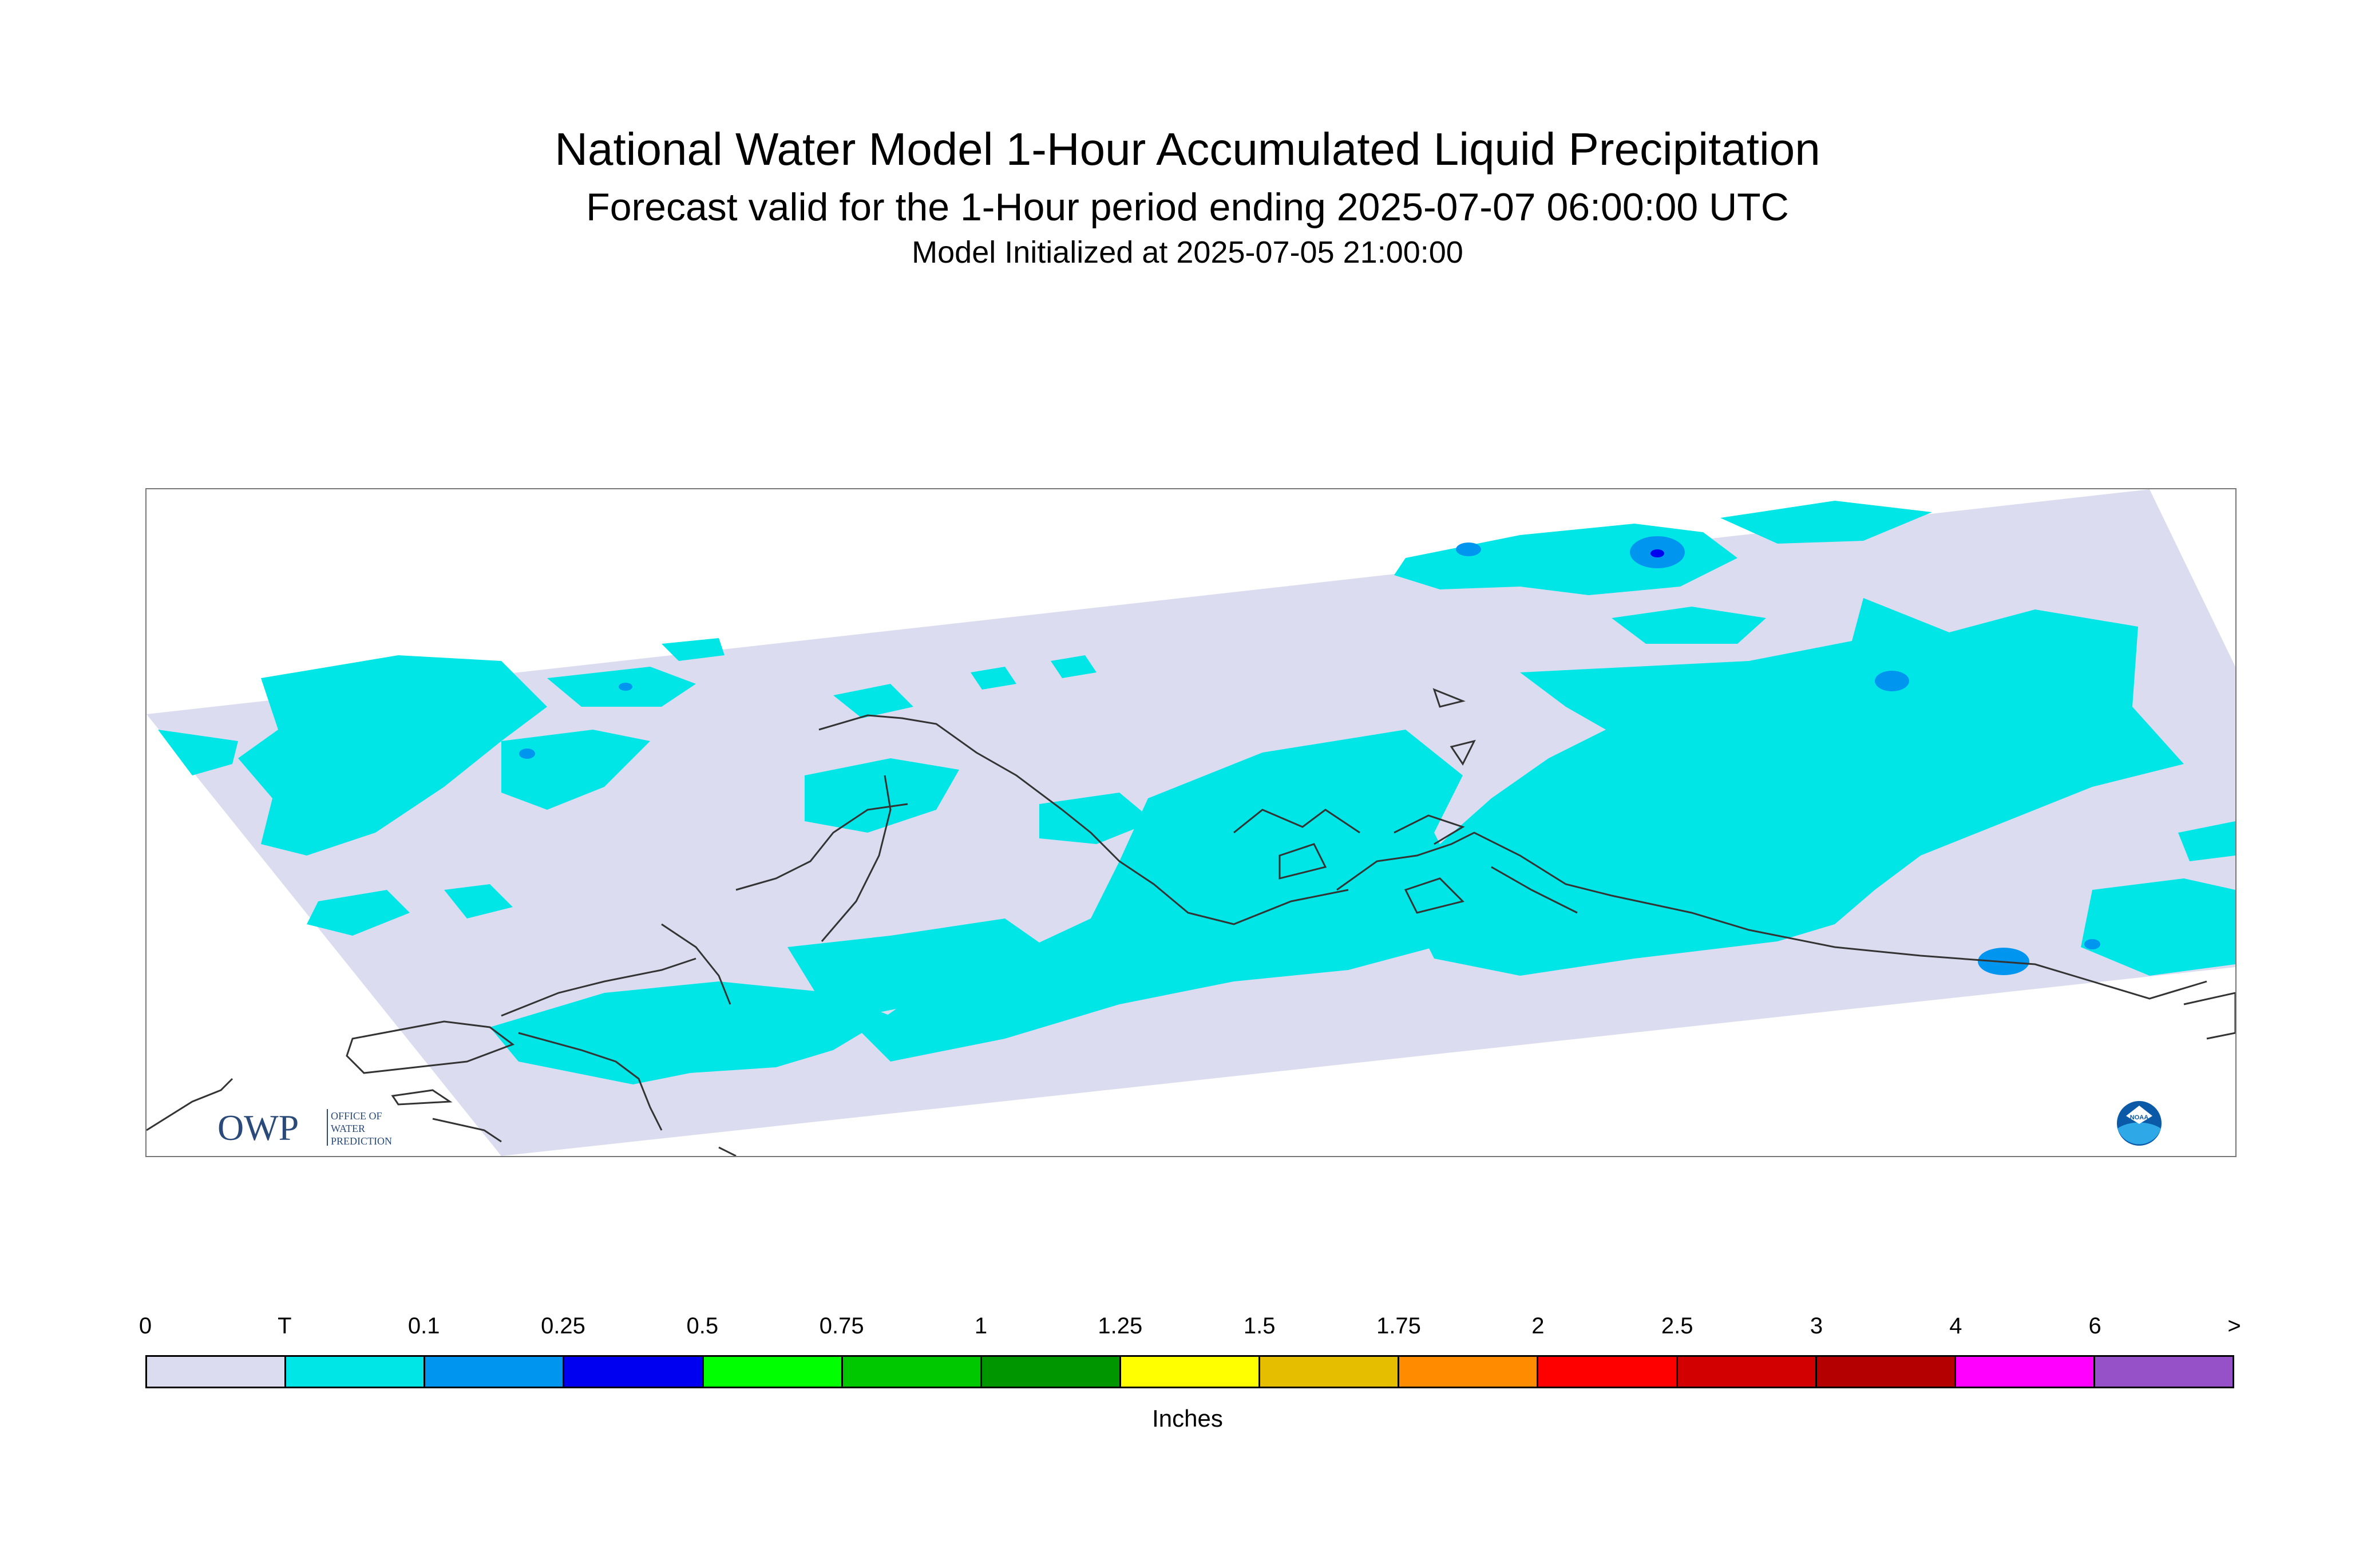 This screenshot has height=1568, width=2375. Describe the element at coordinates (702, 1326) in the screenshot. I see `legend-label: 0.5` at that location.